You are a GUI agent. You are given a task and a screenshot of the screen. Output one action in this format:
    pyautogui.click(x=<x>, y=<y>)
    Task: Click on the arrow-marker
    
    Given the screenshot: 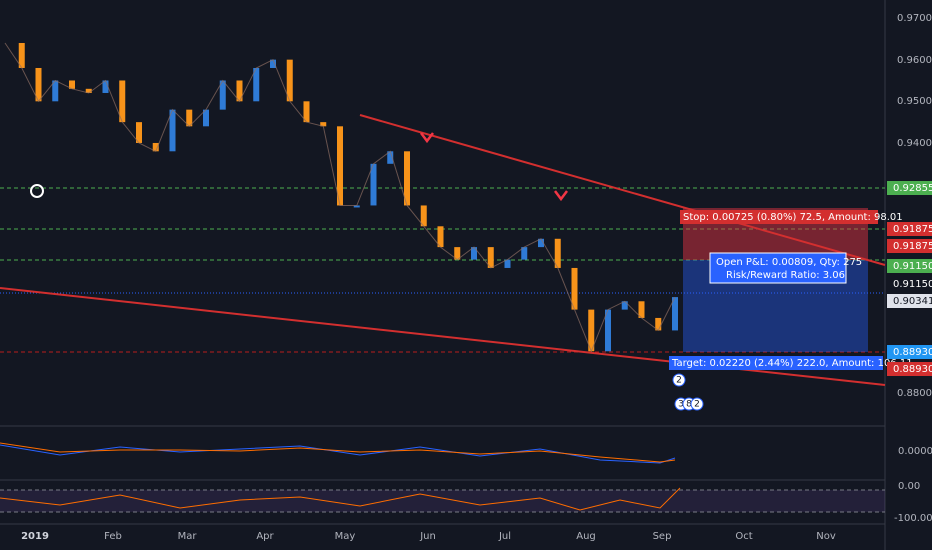 What is the action you would take?
    pyautogui.click(x=494, y=167)
    